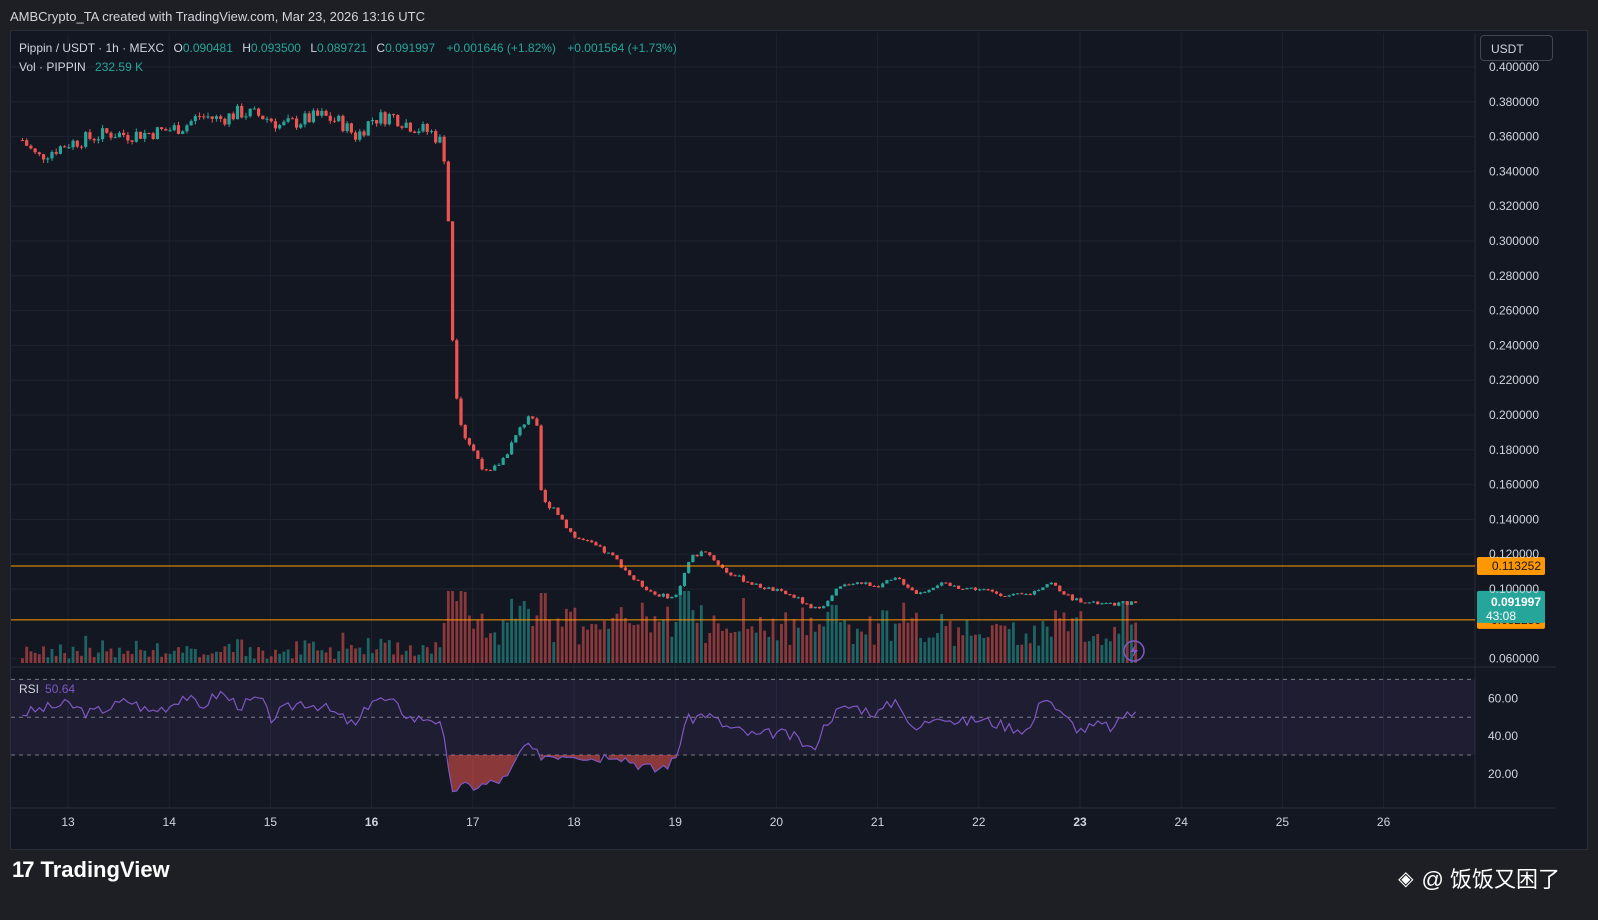 Image resolution: width=1598 pixels, height=920 pixels. What do you see at coordinates (92, 48) in the screenshot?
I see `symbol-label: Pippin / USDT · 1h · MEXC` at bounding box center [92, 48].